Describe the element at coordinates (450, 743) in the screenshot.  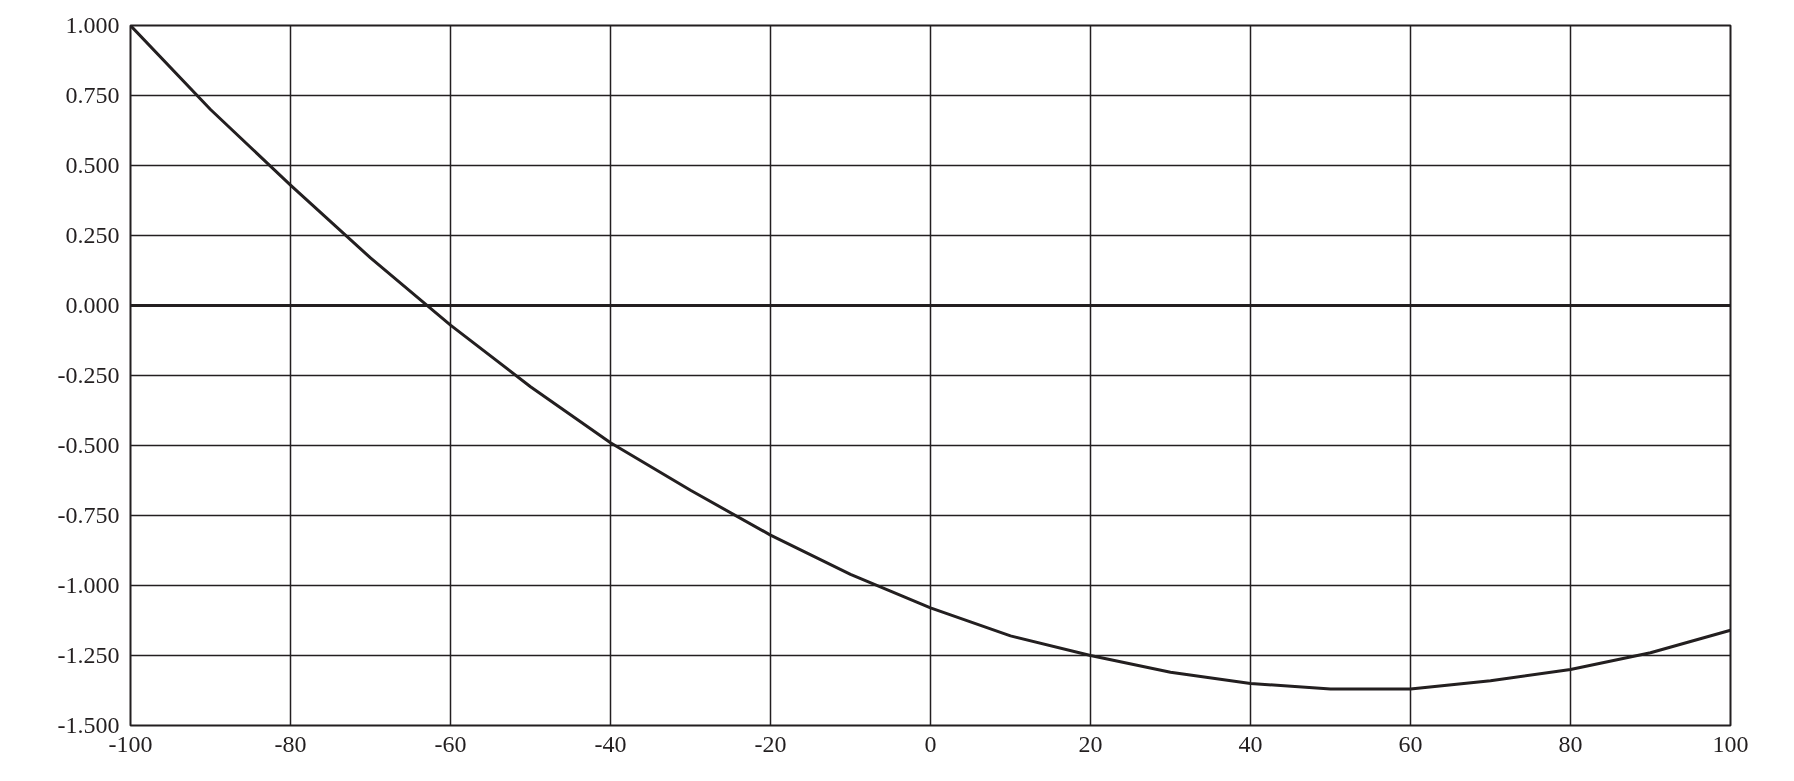
I see `x-tick-label: -60` at that location.